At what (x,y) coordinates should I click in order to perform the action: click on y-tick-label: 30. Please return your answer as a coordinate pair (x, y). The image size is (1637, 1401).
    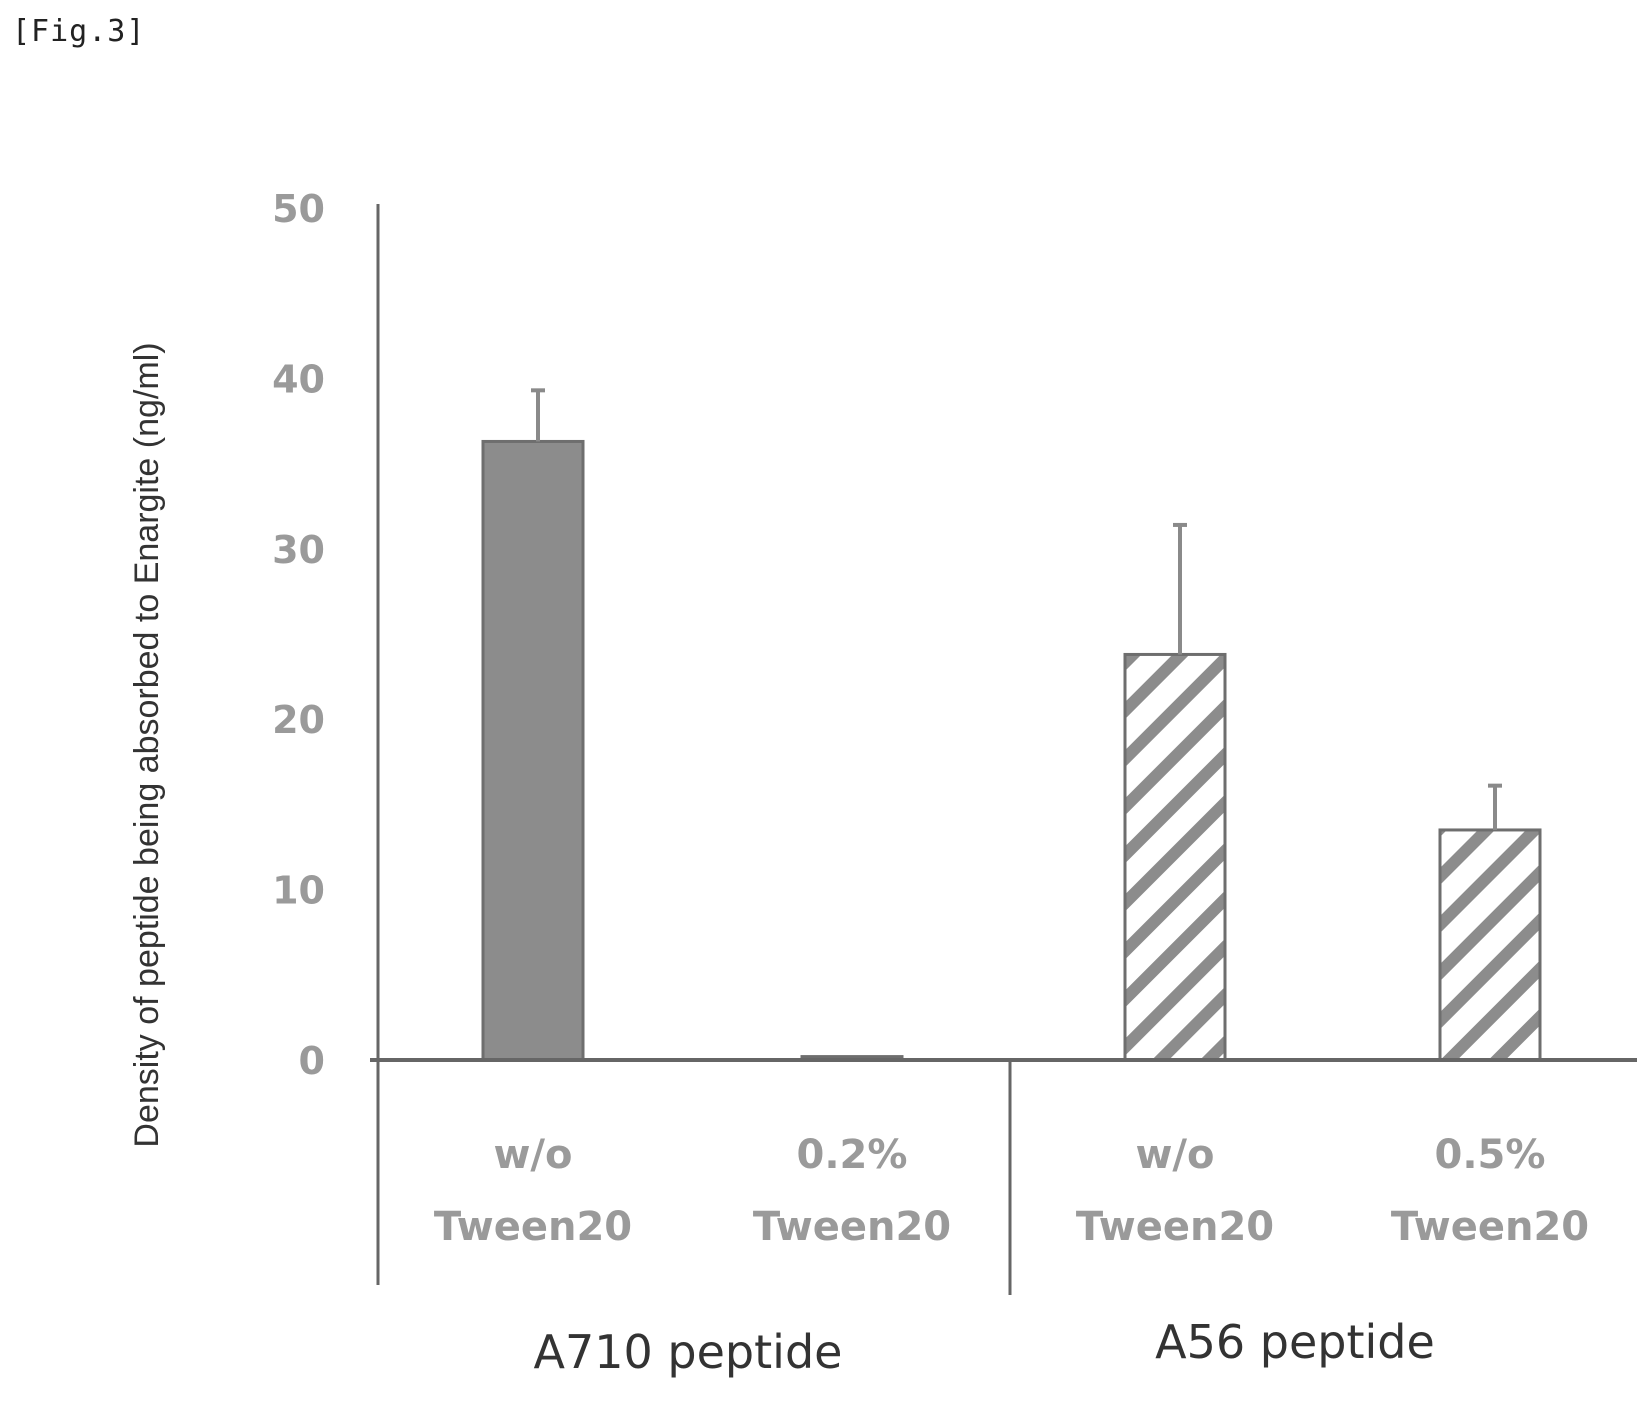
    Looking at the image, I should click on (298, 550).